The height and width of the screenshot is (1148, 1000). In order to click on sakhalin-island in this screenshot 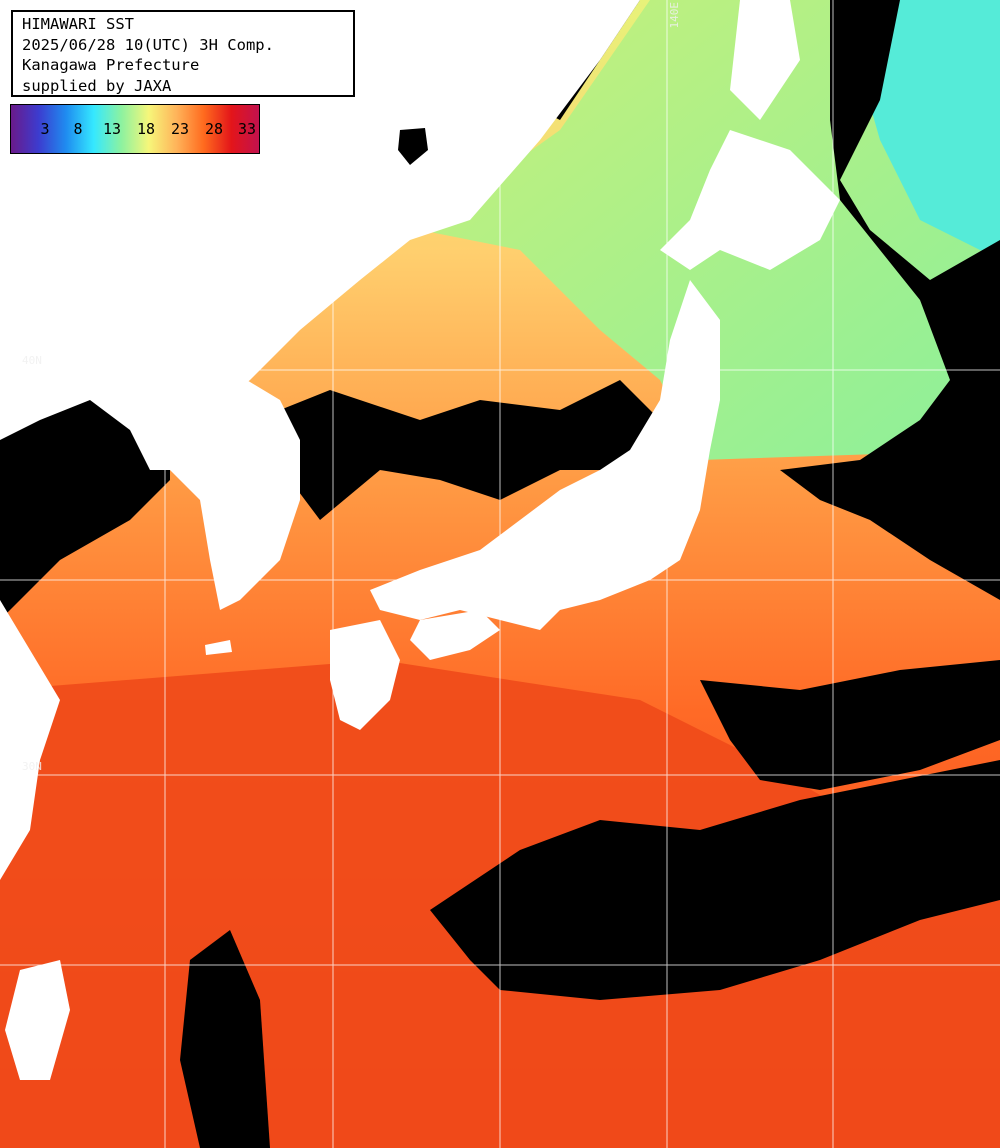, I will do `click(765, 60)`.